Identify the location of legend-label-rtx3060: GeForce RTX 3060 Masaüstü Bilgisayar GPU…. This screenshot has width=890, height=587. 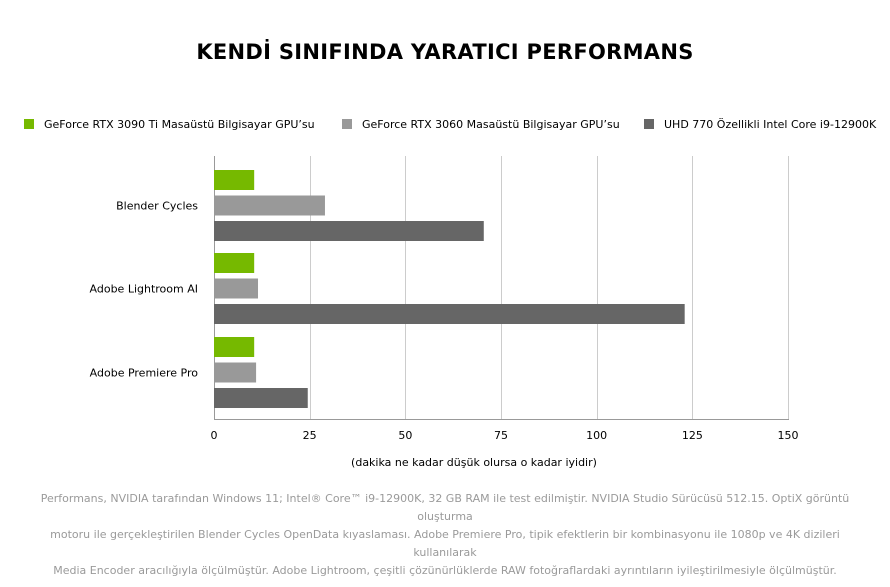
(491, 124).